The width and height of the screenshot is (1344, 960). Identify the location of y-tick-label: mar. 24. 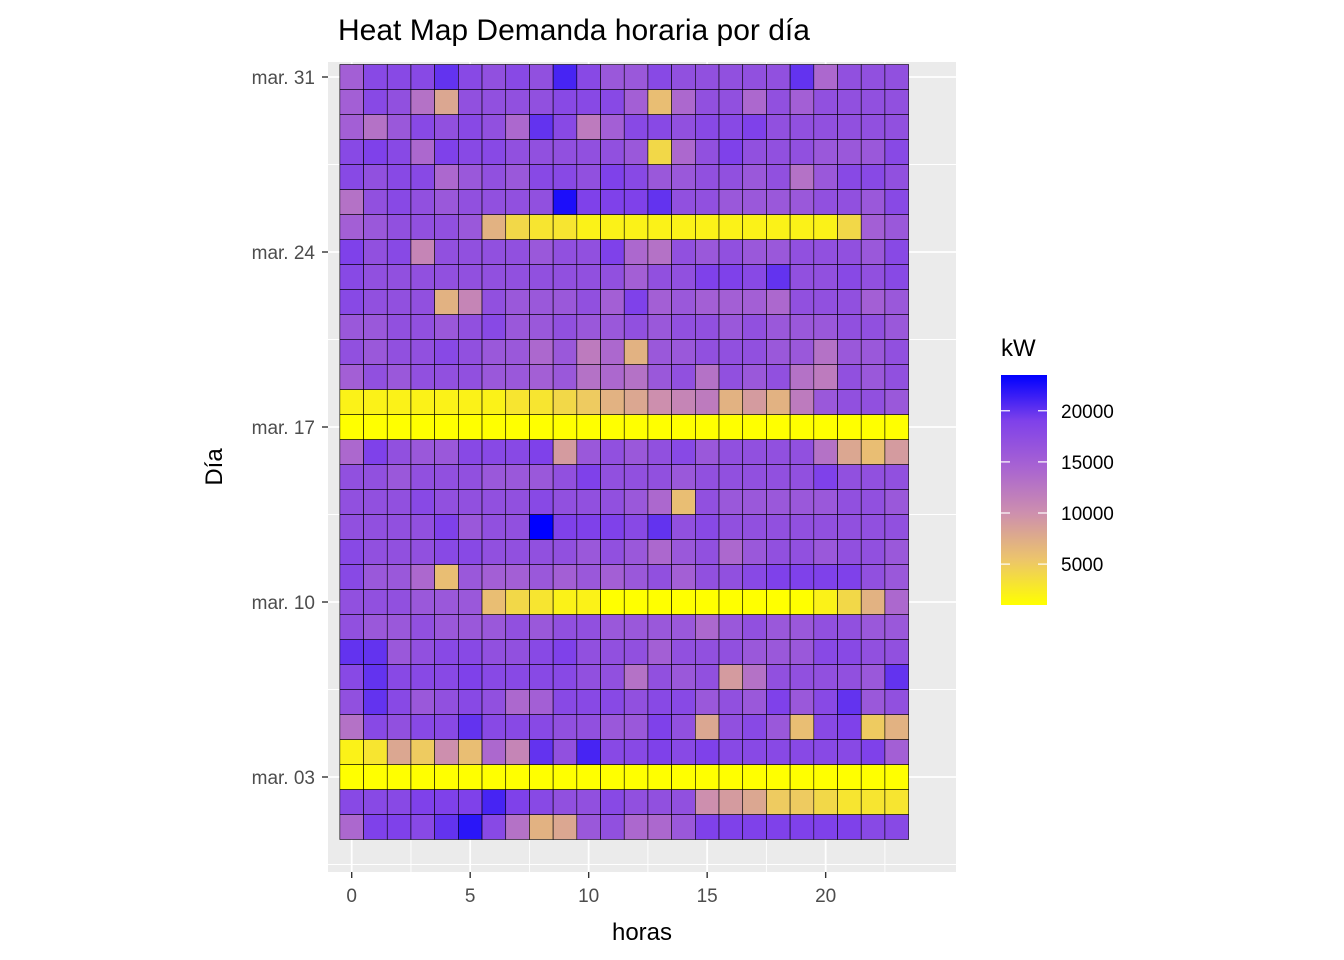
(284, 253).